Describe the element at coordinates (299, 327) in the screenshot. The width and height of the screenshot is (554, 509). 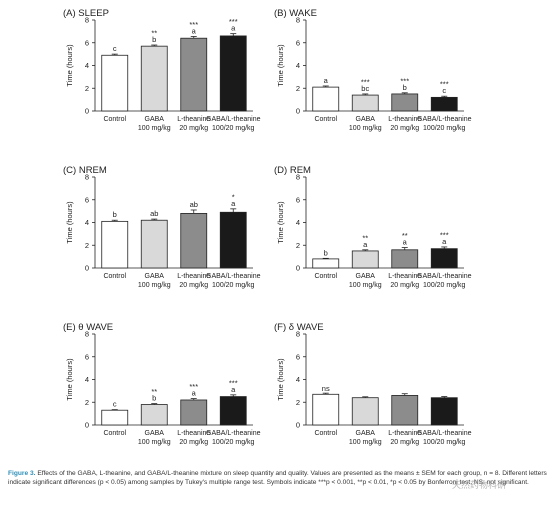
I see `panel-title: (F) δ WAVE` at that location.